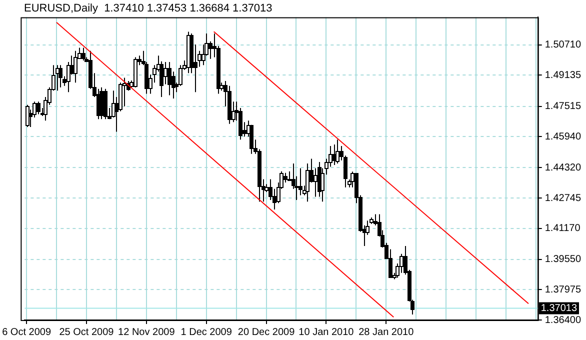 This screenshot has width=586, height=340. I want to click on y-tick-label: 1.47515, so click(563, 106).